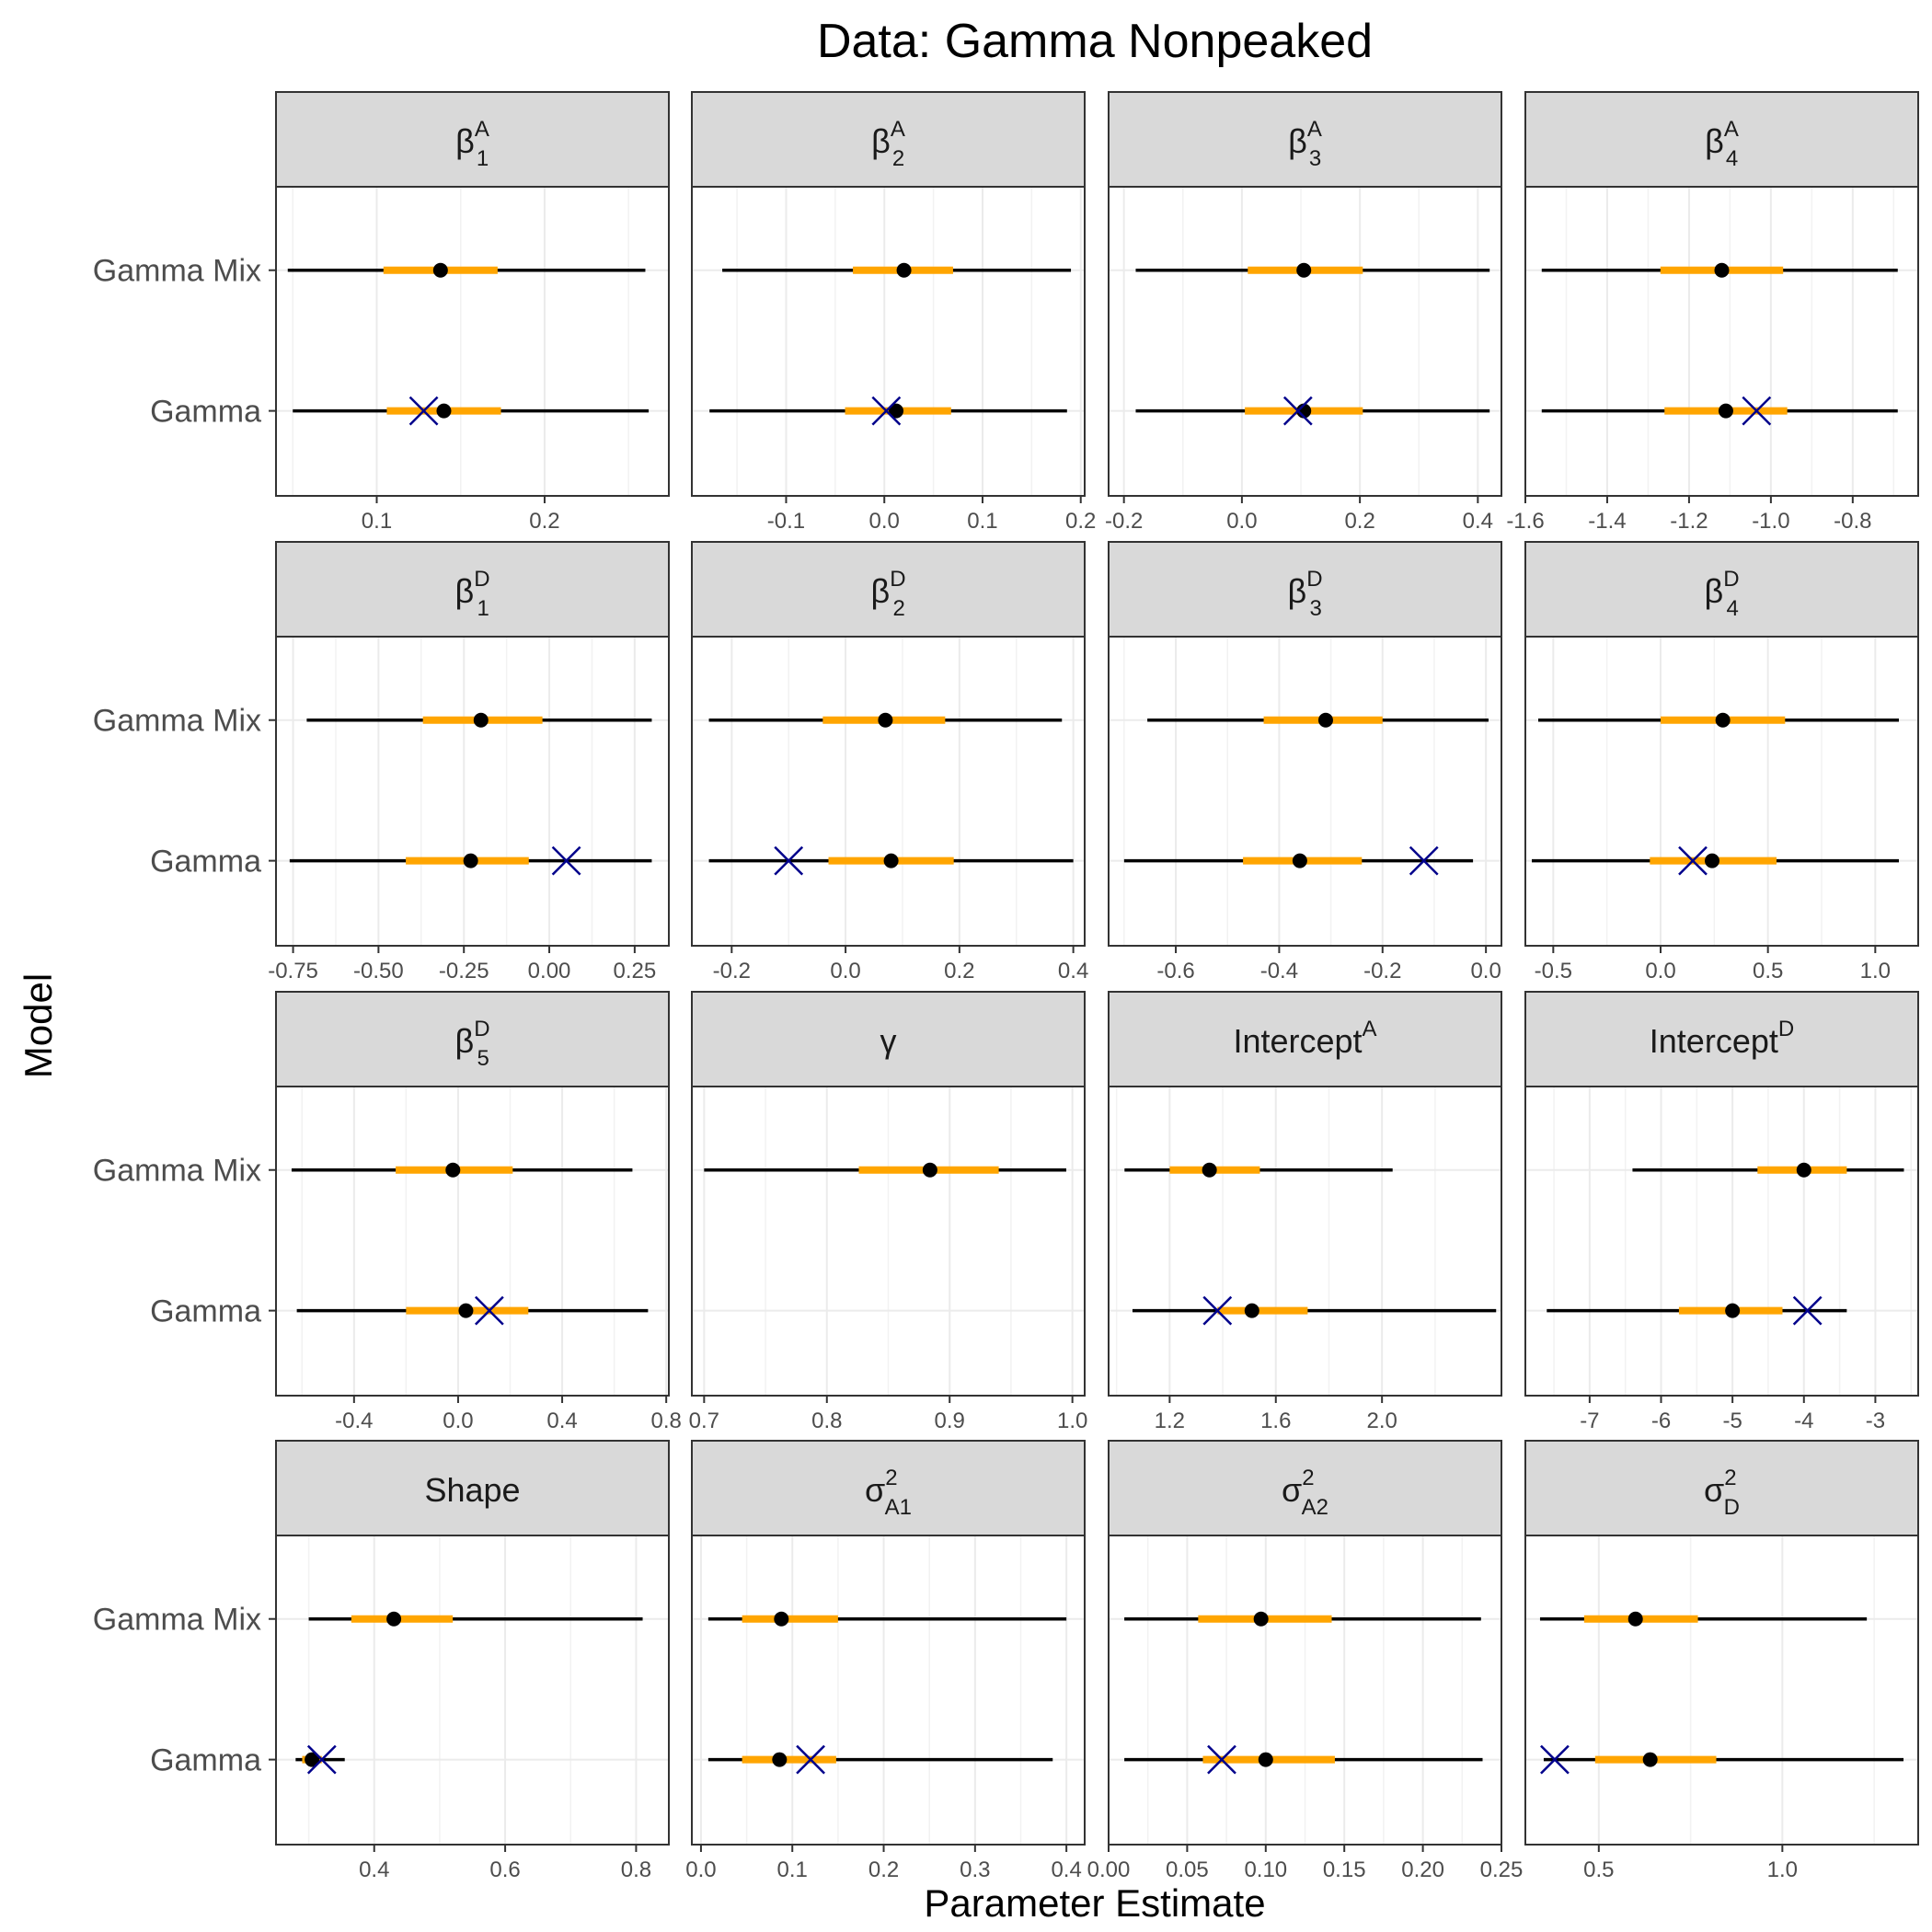 The image size is (1932, 1932). I want to click on x-tick-label: 0.05, so click(1187, 1869).